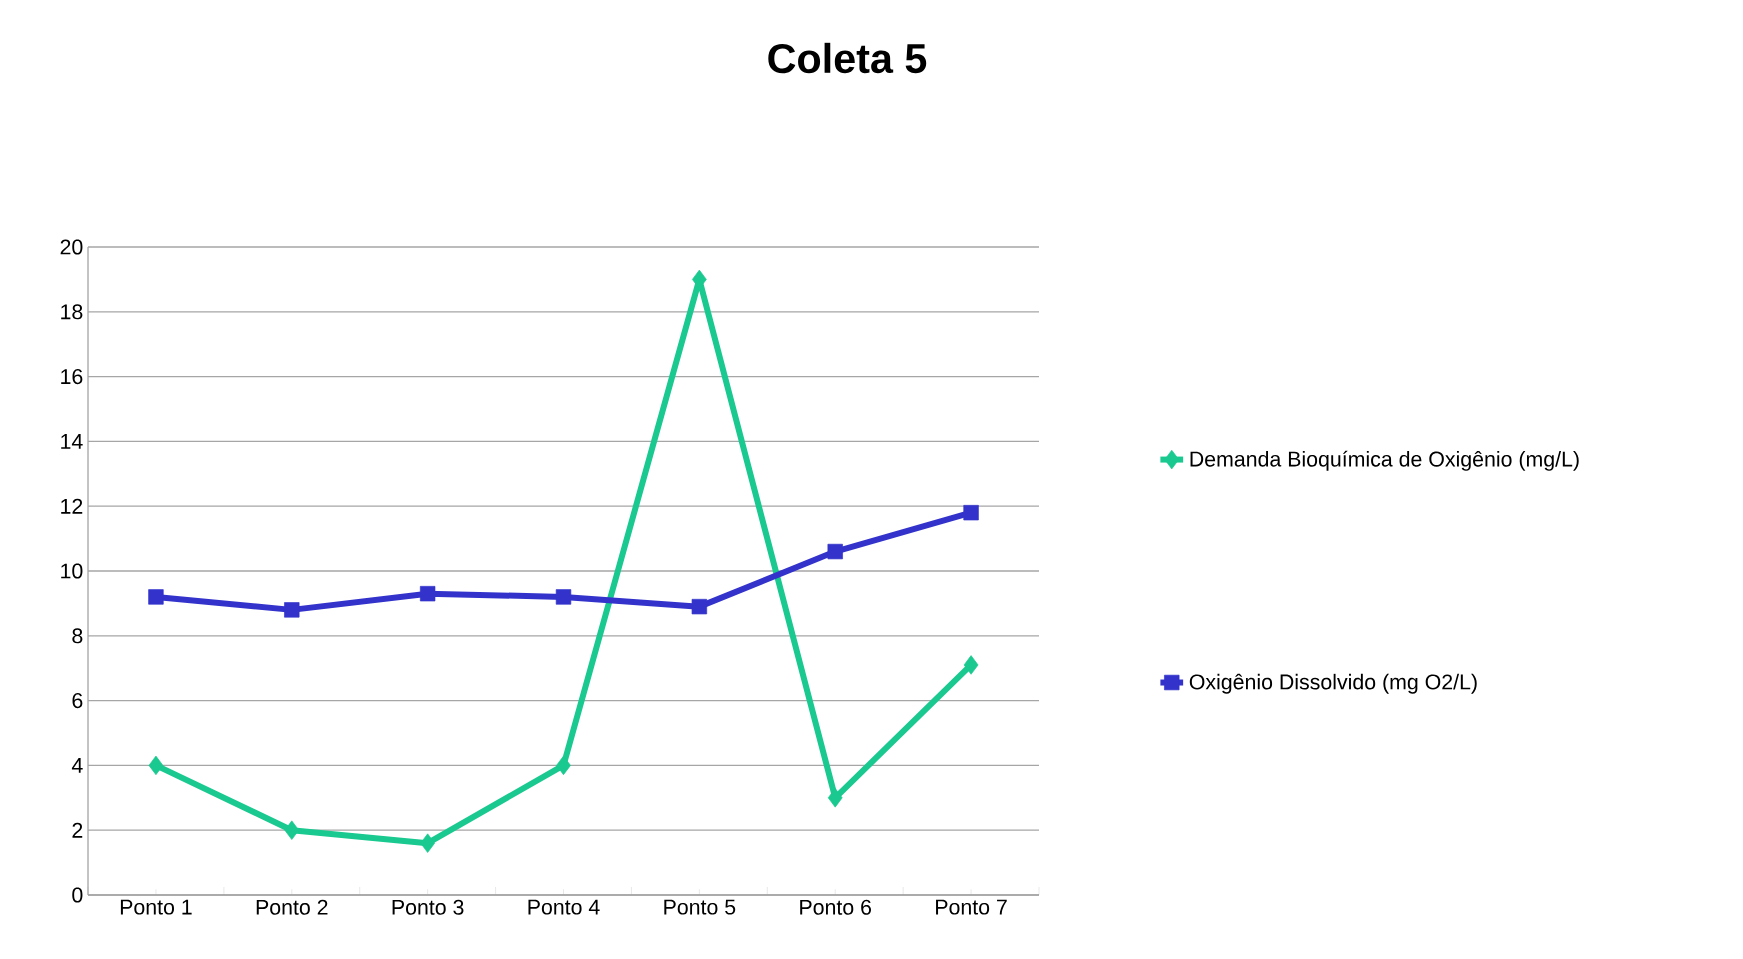 The image size is (1743, 959). I want to click on y-tick-label: 6, so click(77, 701).